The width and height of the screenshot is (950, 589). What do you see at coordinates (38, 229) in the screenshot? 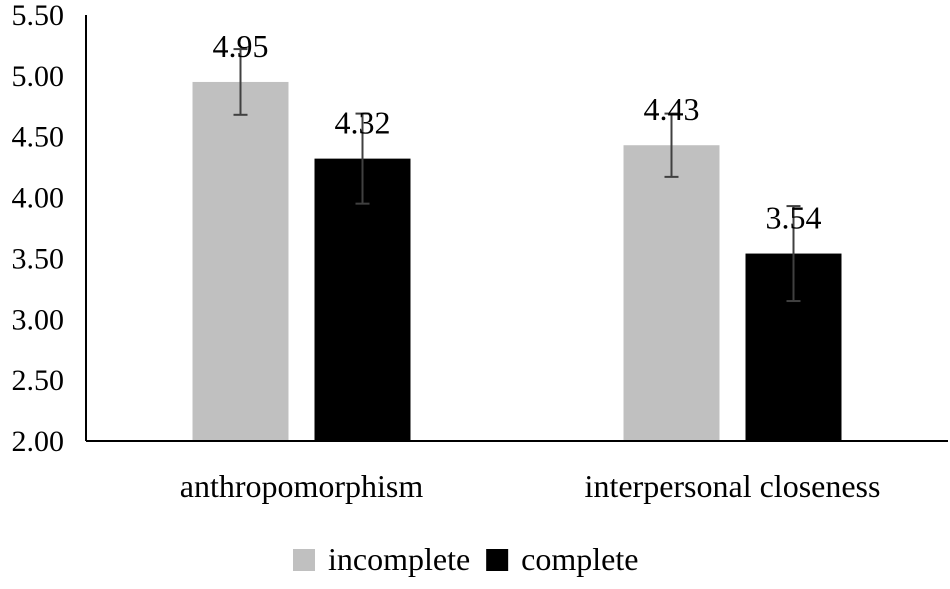
I see `y-axis-tick-labels: 2.00 2.50 3.00 3.50 4.00 4.50 5.00 5.50` at bounding box center [38, 229].